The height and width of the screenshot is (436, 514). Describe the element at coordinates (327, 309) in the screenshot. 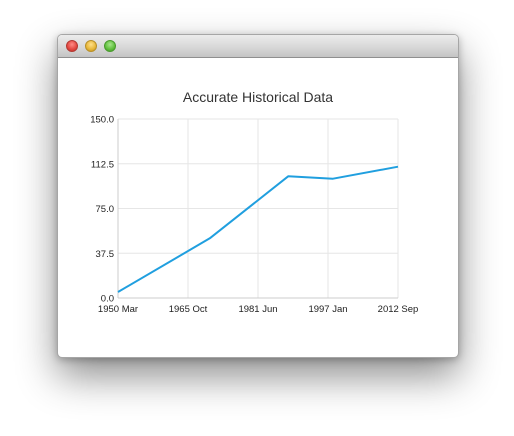

I see `x-tick-label: 1997 Jan` at that location.